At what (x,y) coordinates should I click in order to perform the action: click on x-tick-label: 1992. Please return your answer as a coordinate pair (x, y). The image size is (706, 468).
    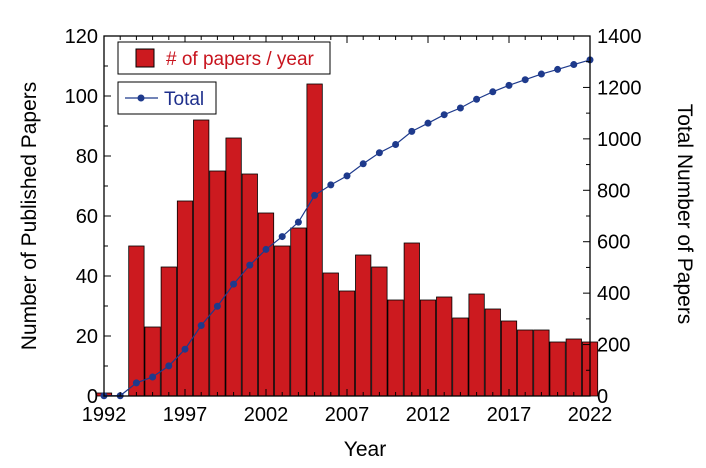
    Looking at the image, I should click on (104, 415).